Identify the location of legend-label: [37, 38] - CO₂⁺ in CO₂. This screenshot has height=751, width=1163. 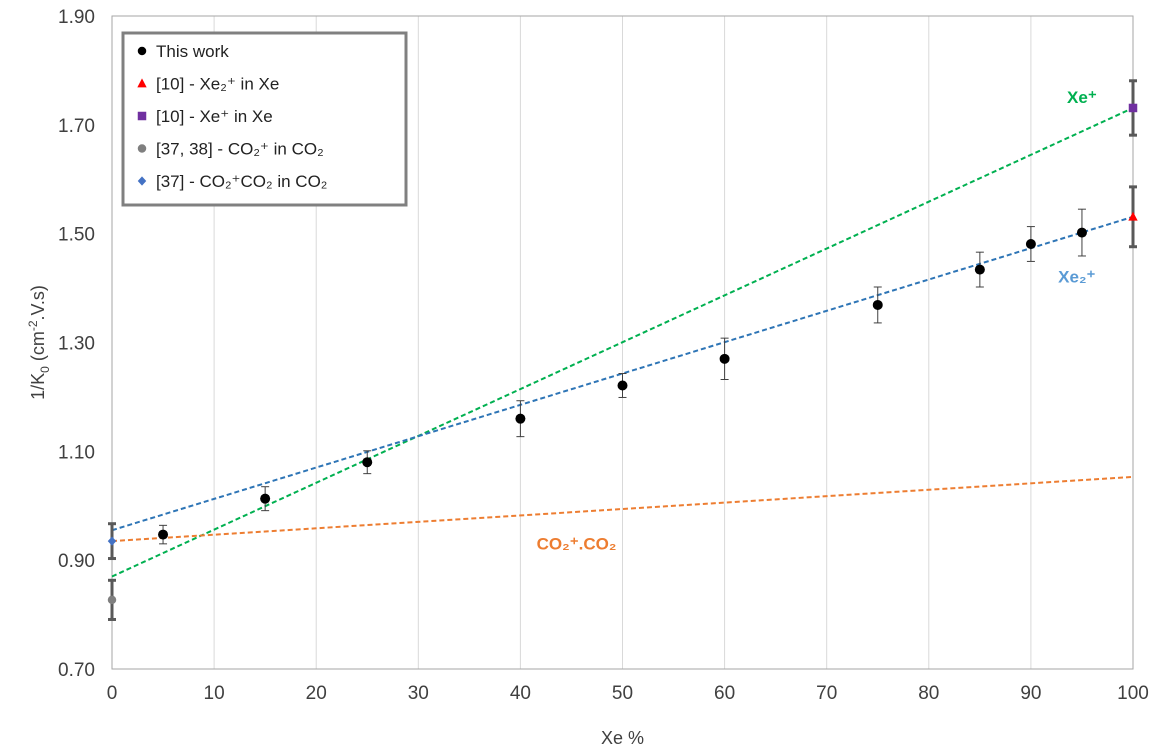
(240, 149).